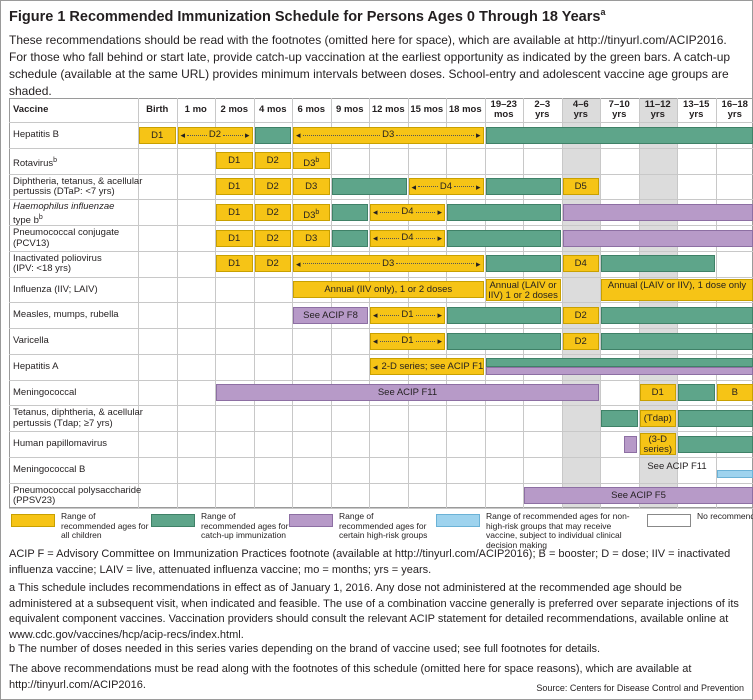 The image size is (753, 700). I want to click on schedule-bar-yellow: (Tdap), so click(657, 418).